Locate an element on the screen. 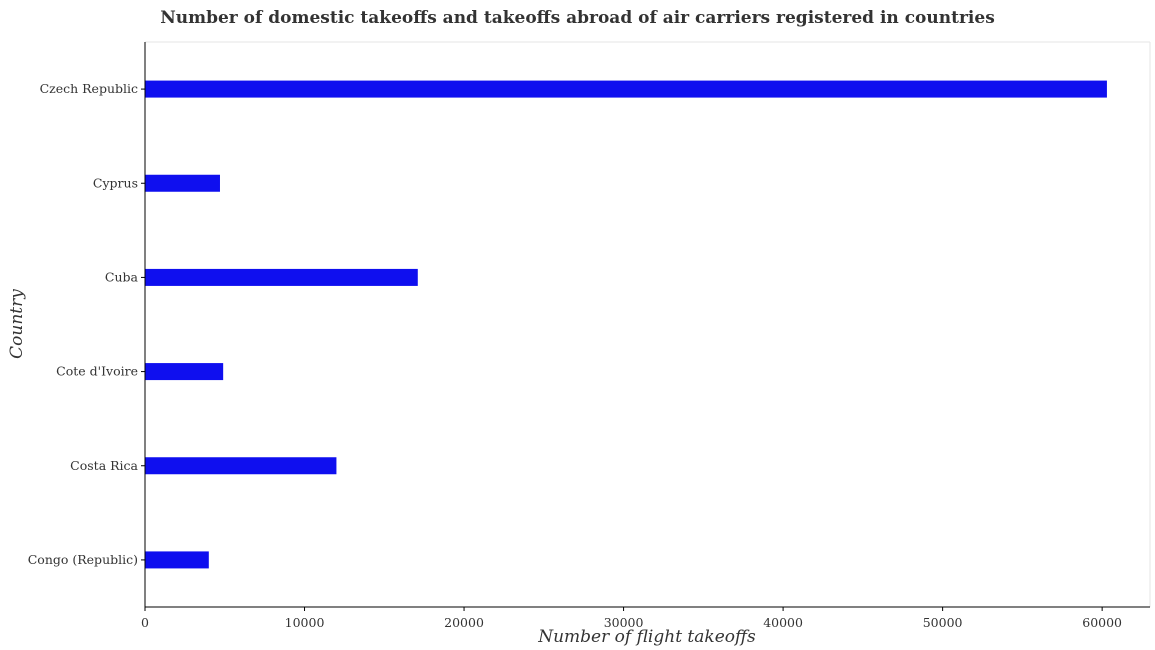 The image size is (1155, 650). y-tick-label: Cuba is located at coordinates (122, 276).